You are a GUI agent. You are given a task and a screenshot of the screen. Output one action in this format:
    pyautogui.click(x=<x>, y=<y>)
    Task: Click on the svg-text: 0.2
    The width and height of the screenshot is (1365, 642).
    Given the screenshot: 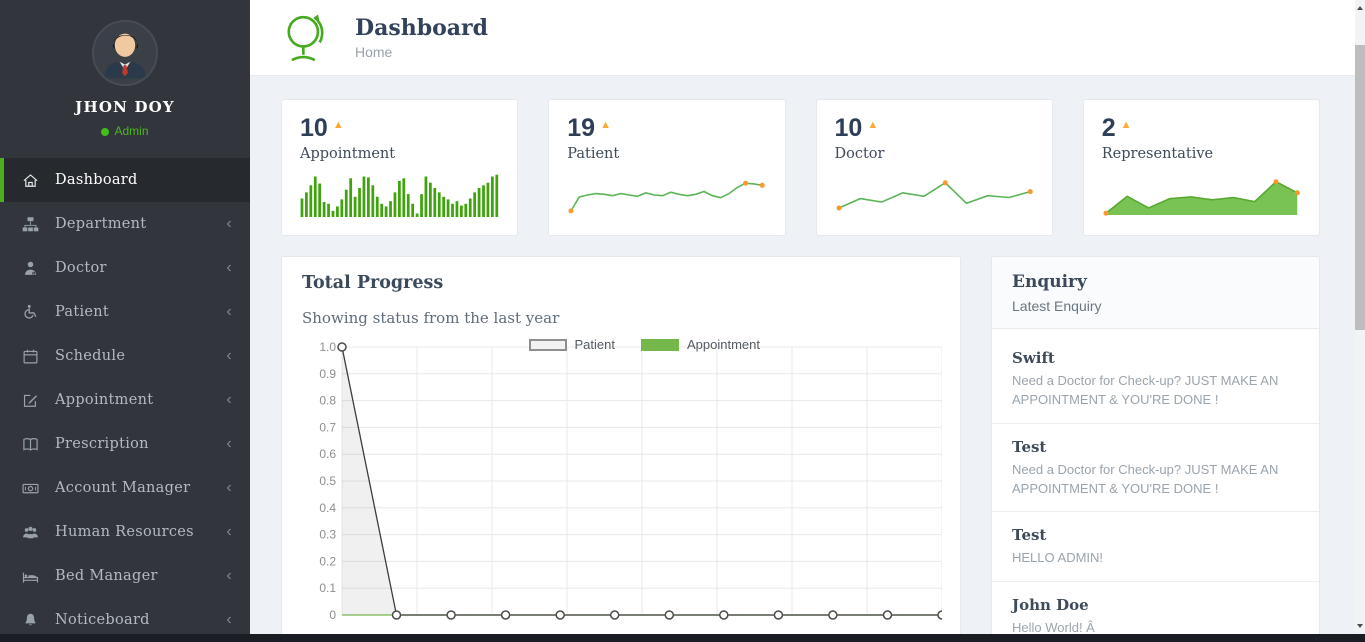 What is the action you would take?
    pyautogui.click(x=327, y=561)
    